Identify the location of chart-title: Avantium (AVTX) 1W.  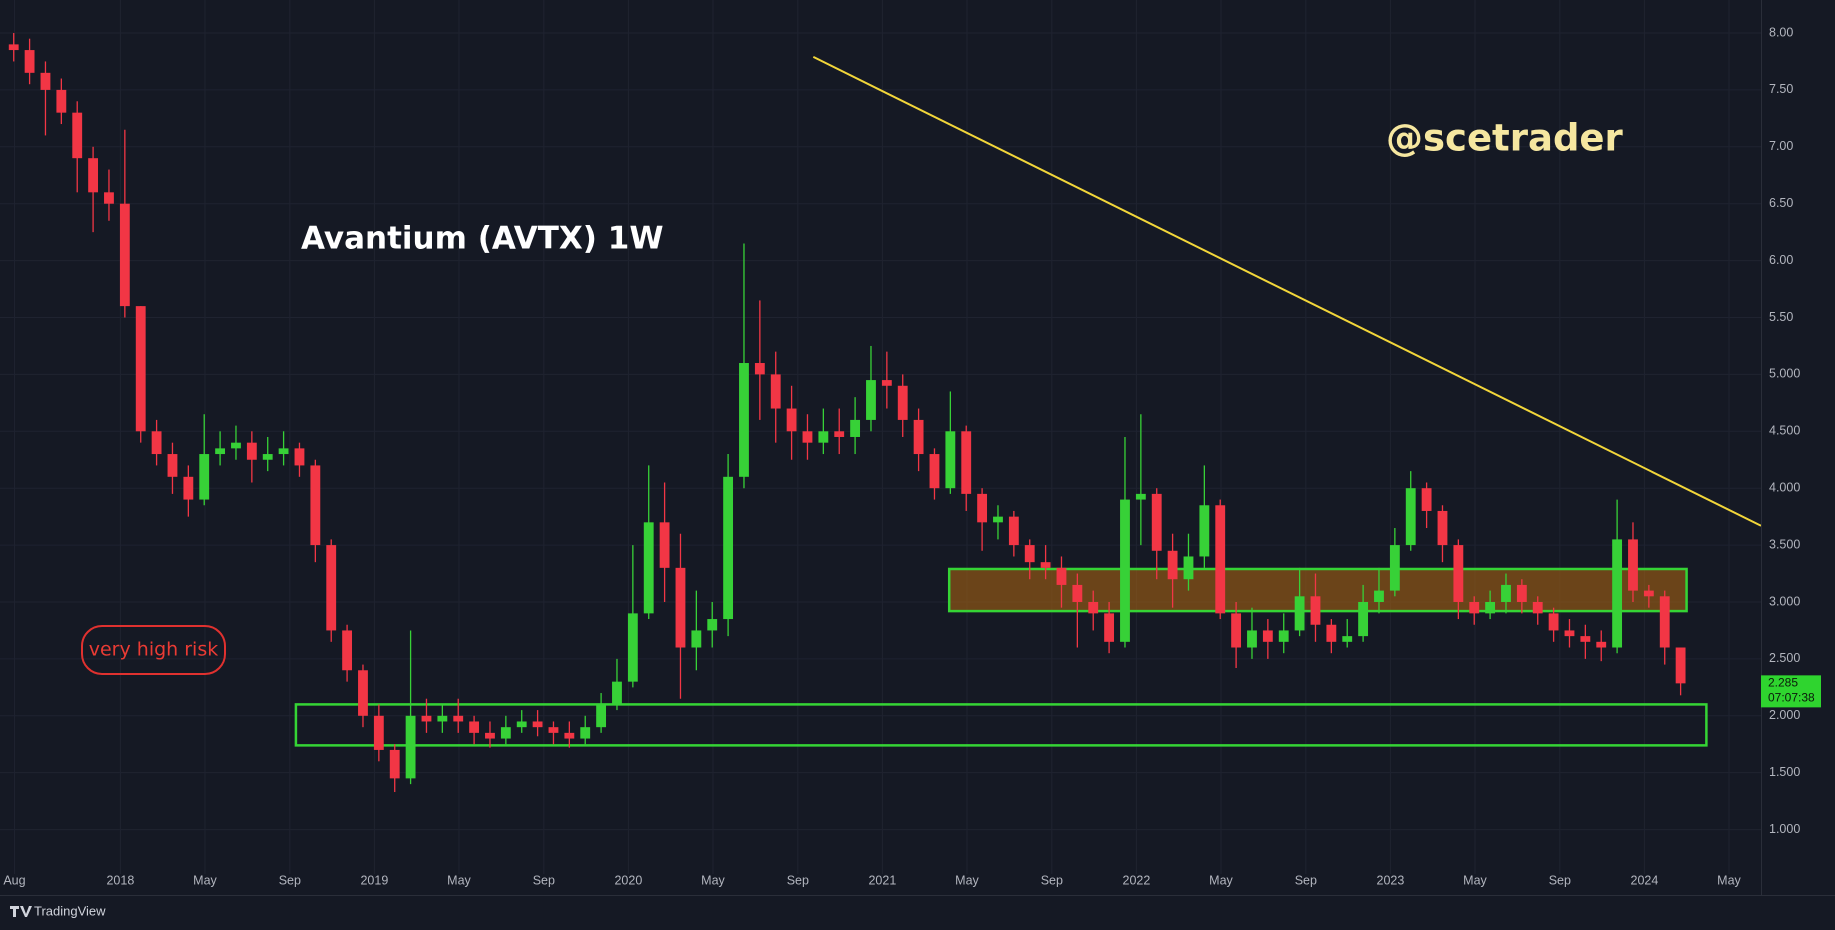
(482, 239).